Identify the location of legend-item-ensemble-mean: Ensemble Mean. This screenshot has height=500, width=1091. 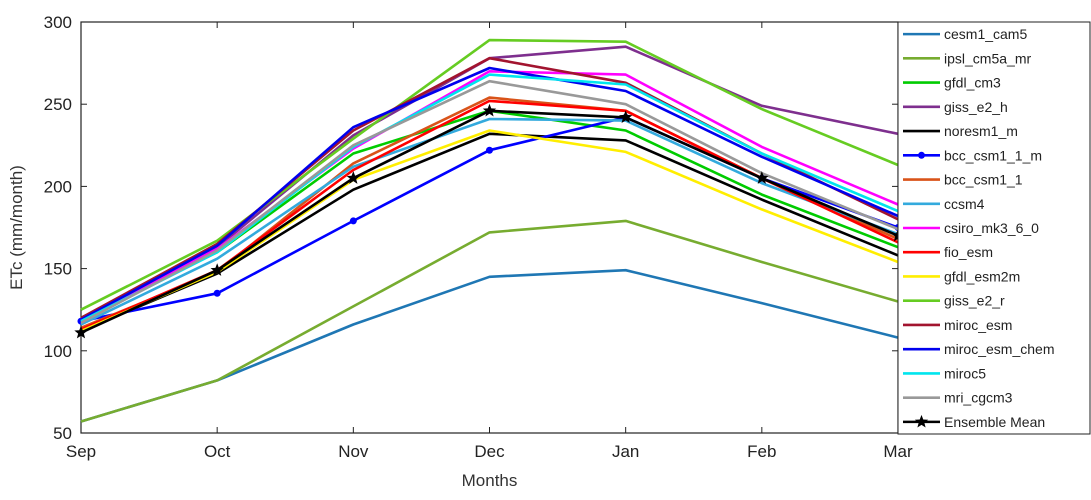
(974, 422).